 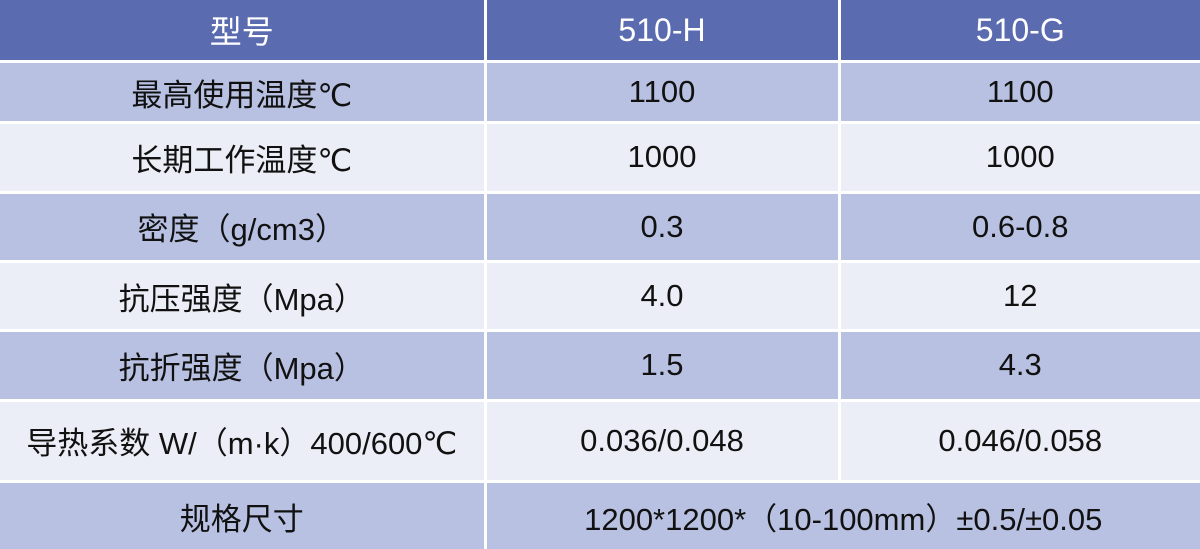 I want to click on table-row: 长期工作温度℃ 1000 1000, so click(x=600, y=157).